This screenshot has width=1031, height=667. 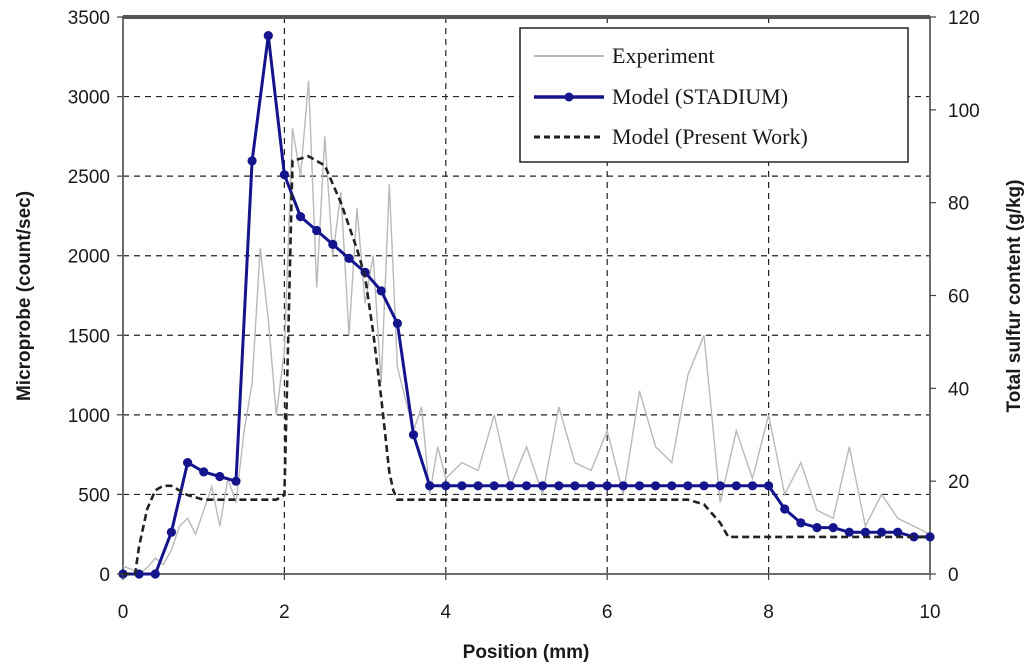 What do you see at coordinates (446, 612) in the screenshot?
I see `x-tick-label: 4` at bounding box center [446, 612].